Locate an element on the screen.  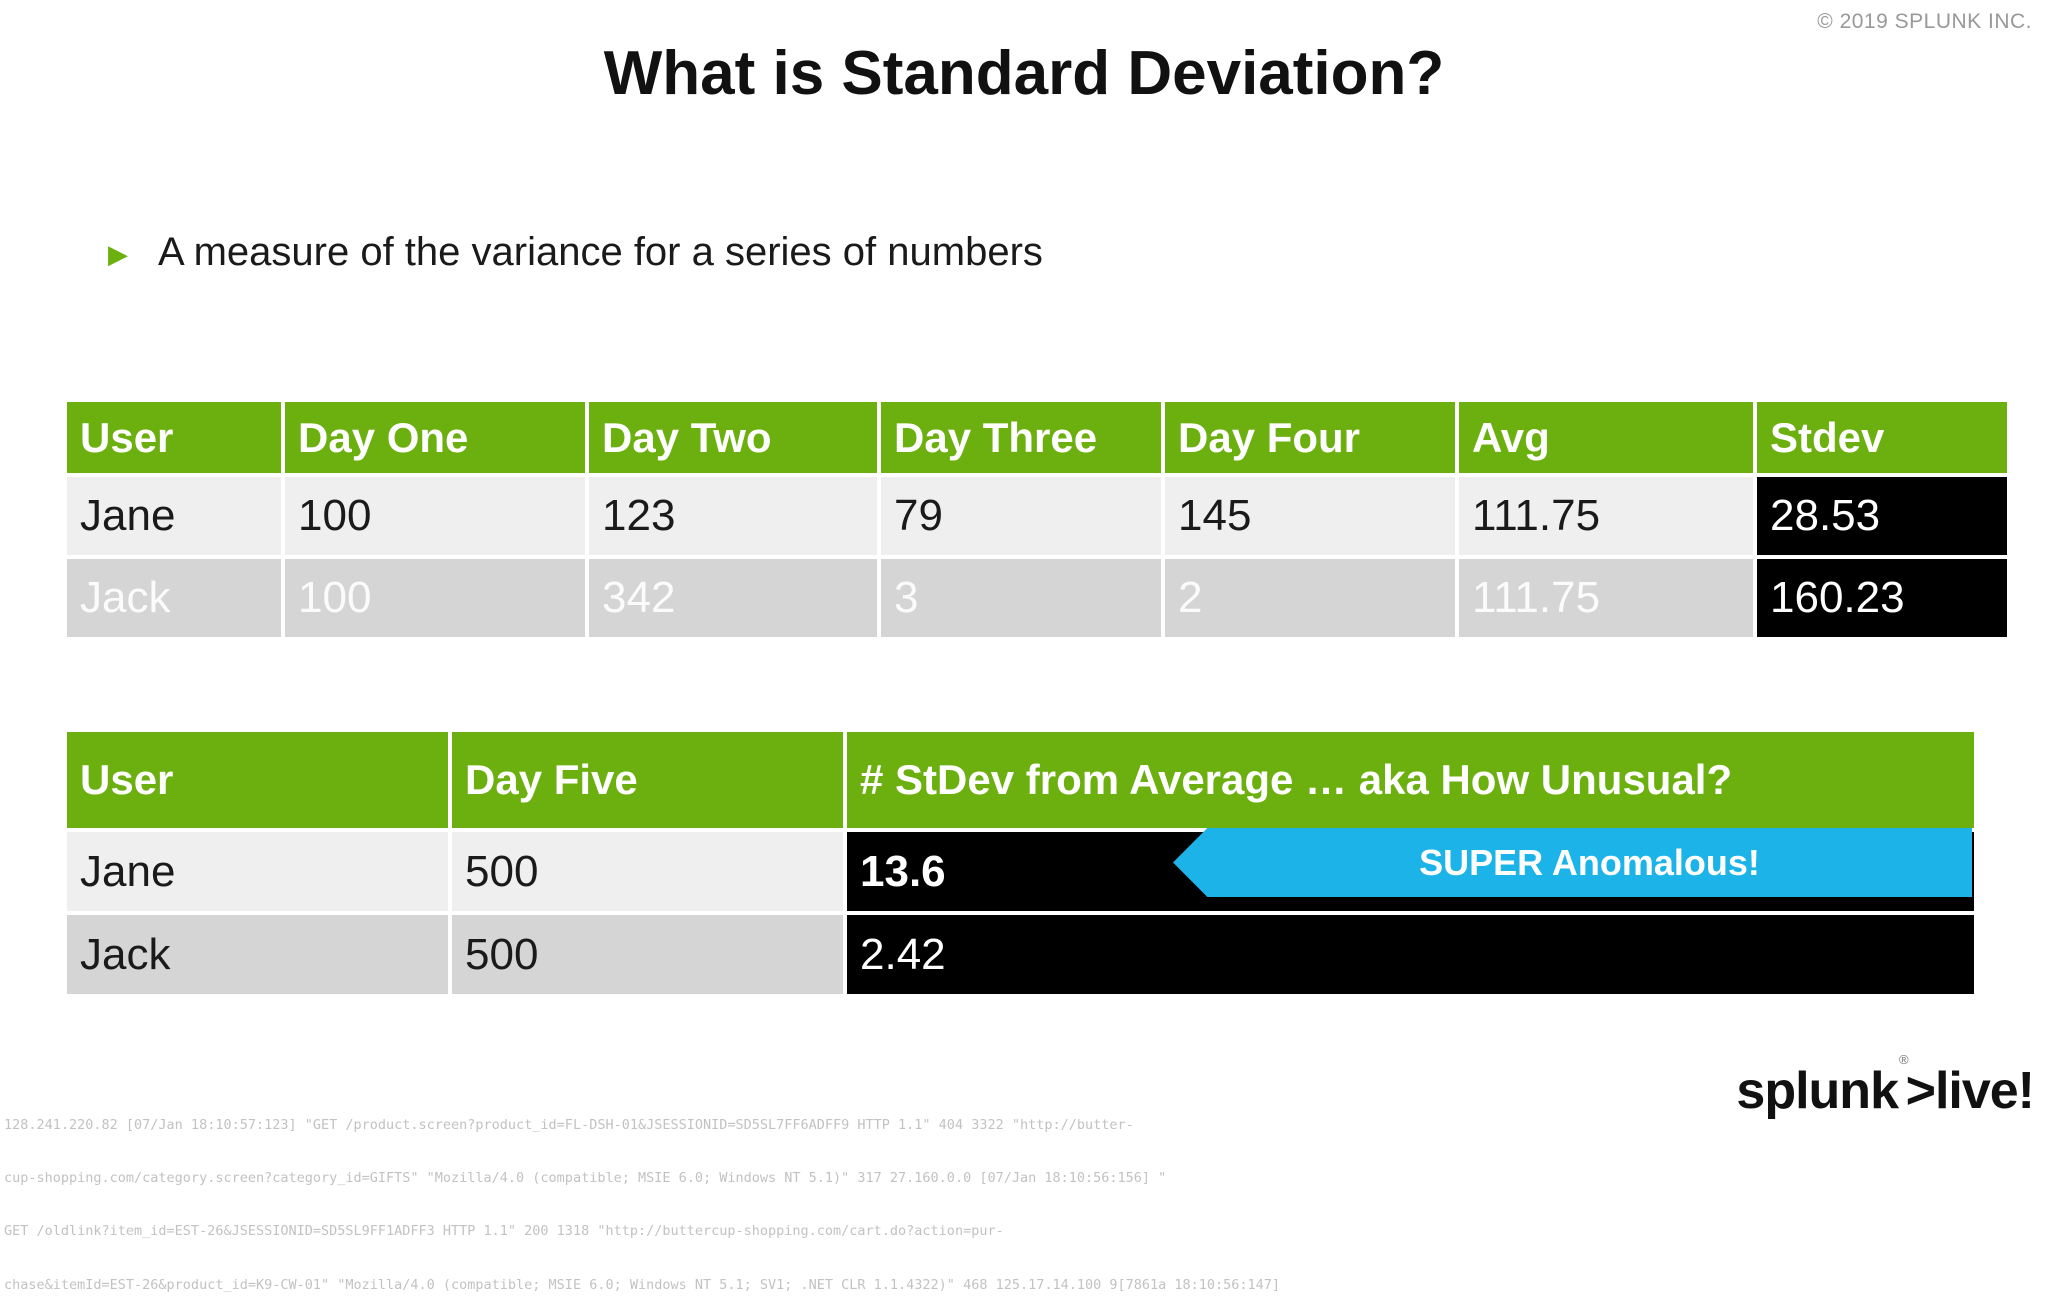
table-cell: 2 is located at coordinates (1310, 598).